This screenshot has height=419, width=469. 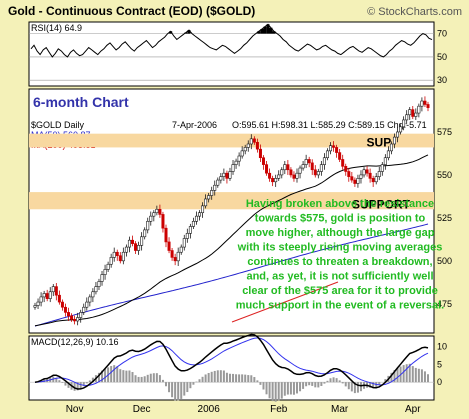 What do you see at coordinates (209, 409) in the screenshot?
I see `date-tick-label: 2006` at bounding box center [209, 409].